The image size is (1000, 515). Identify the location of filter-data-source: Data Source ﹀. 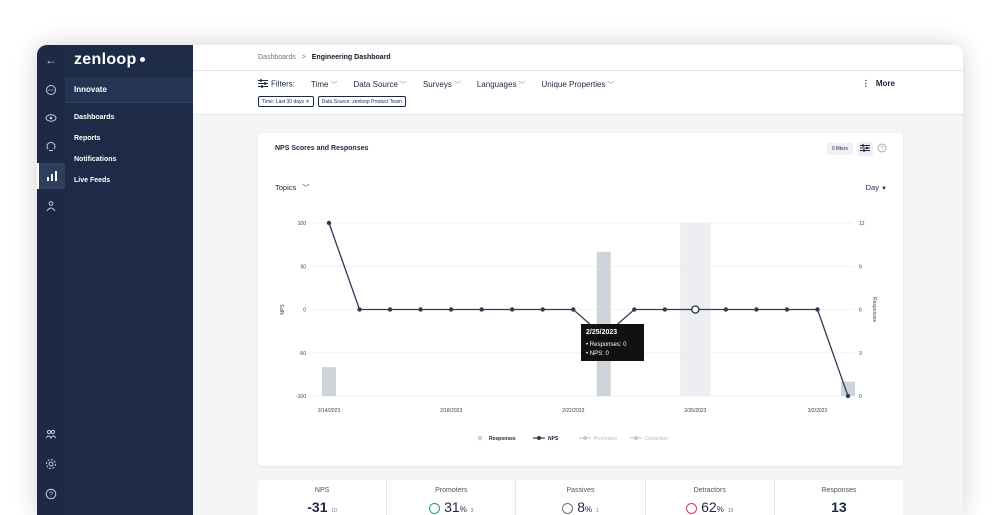
(379, 85).